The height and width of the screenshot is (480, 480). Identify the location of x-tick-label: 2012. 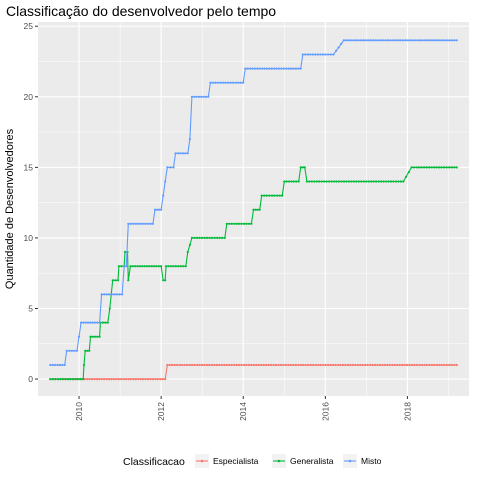
(161, 411).